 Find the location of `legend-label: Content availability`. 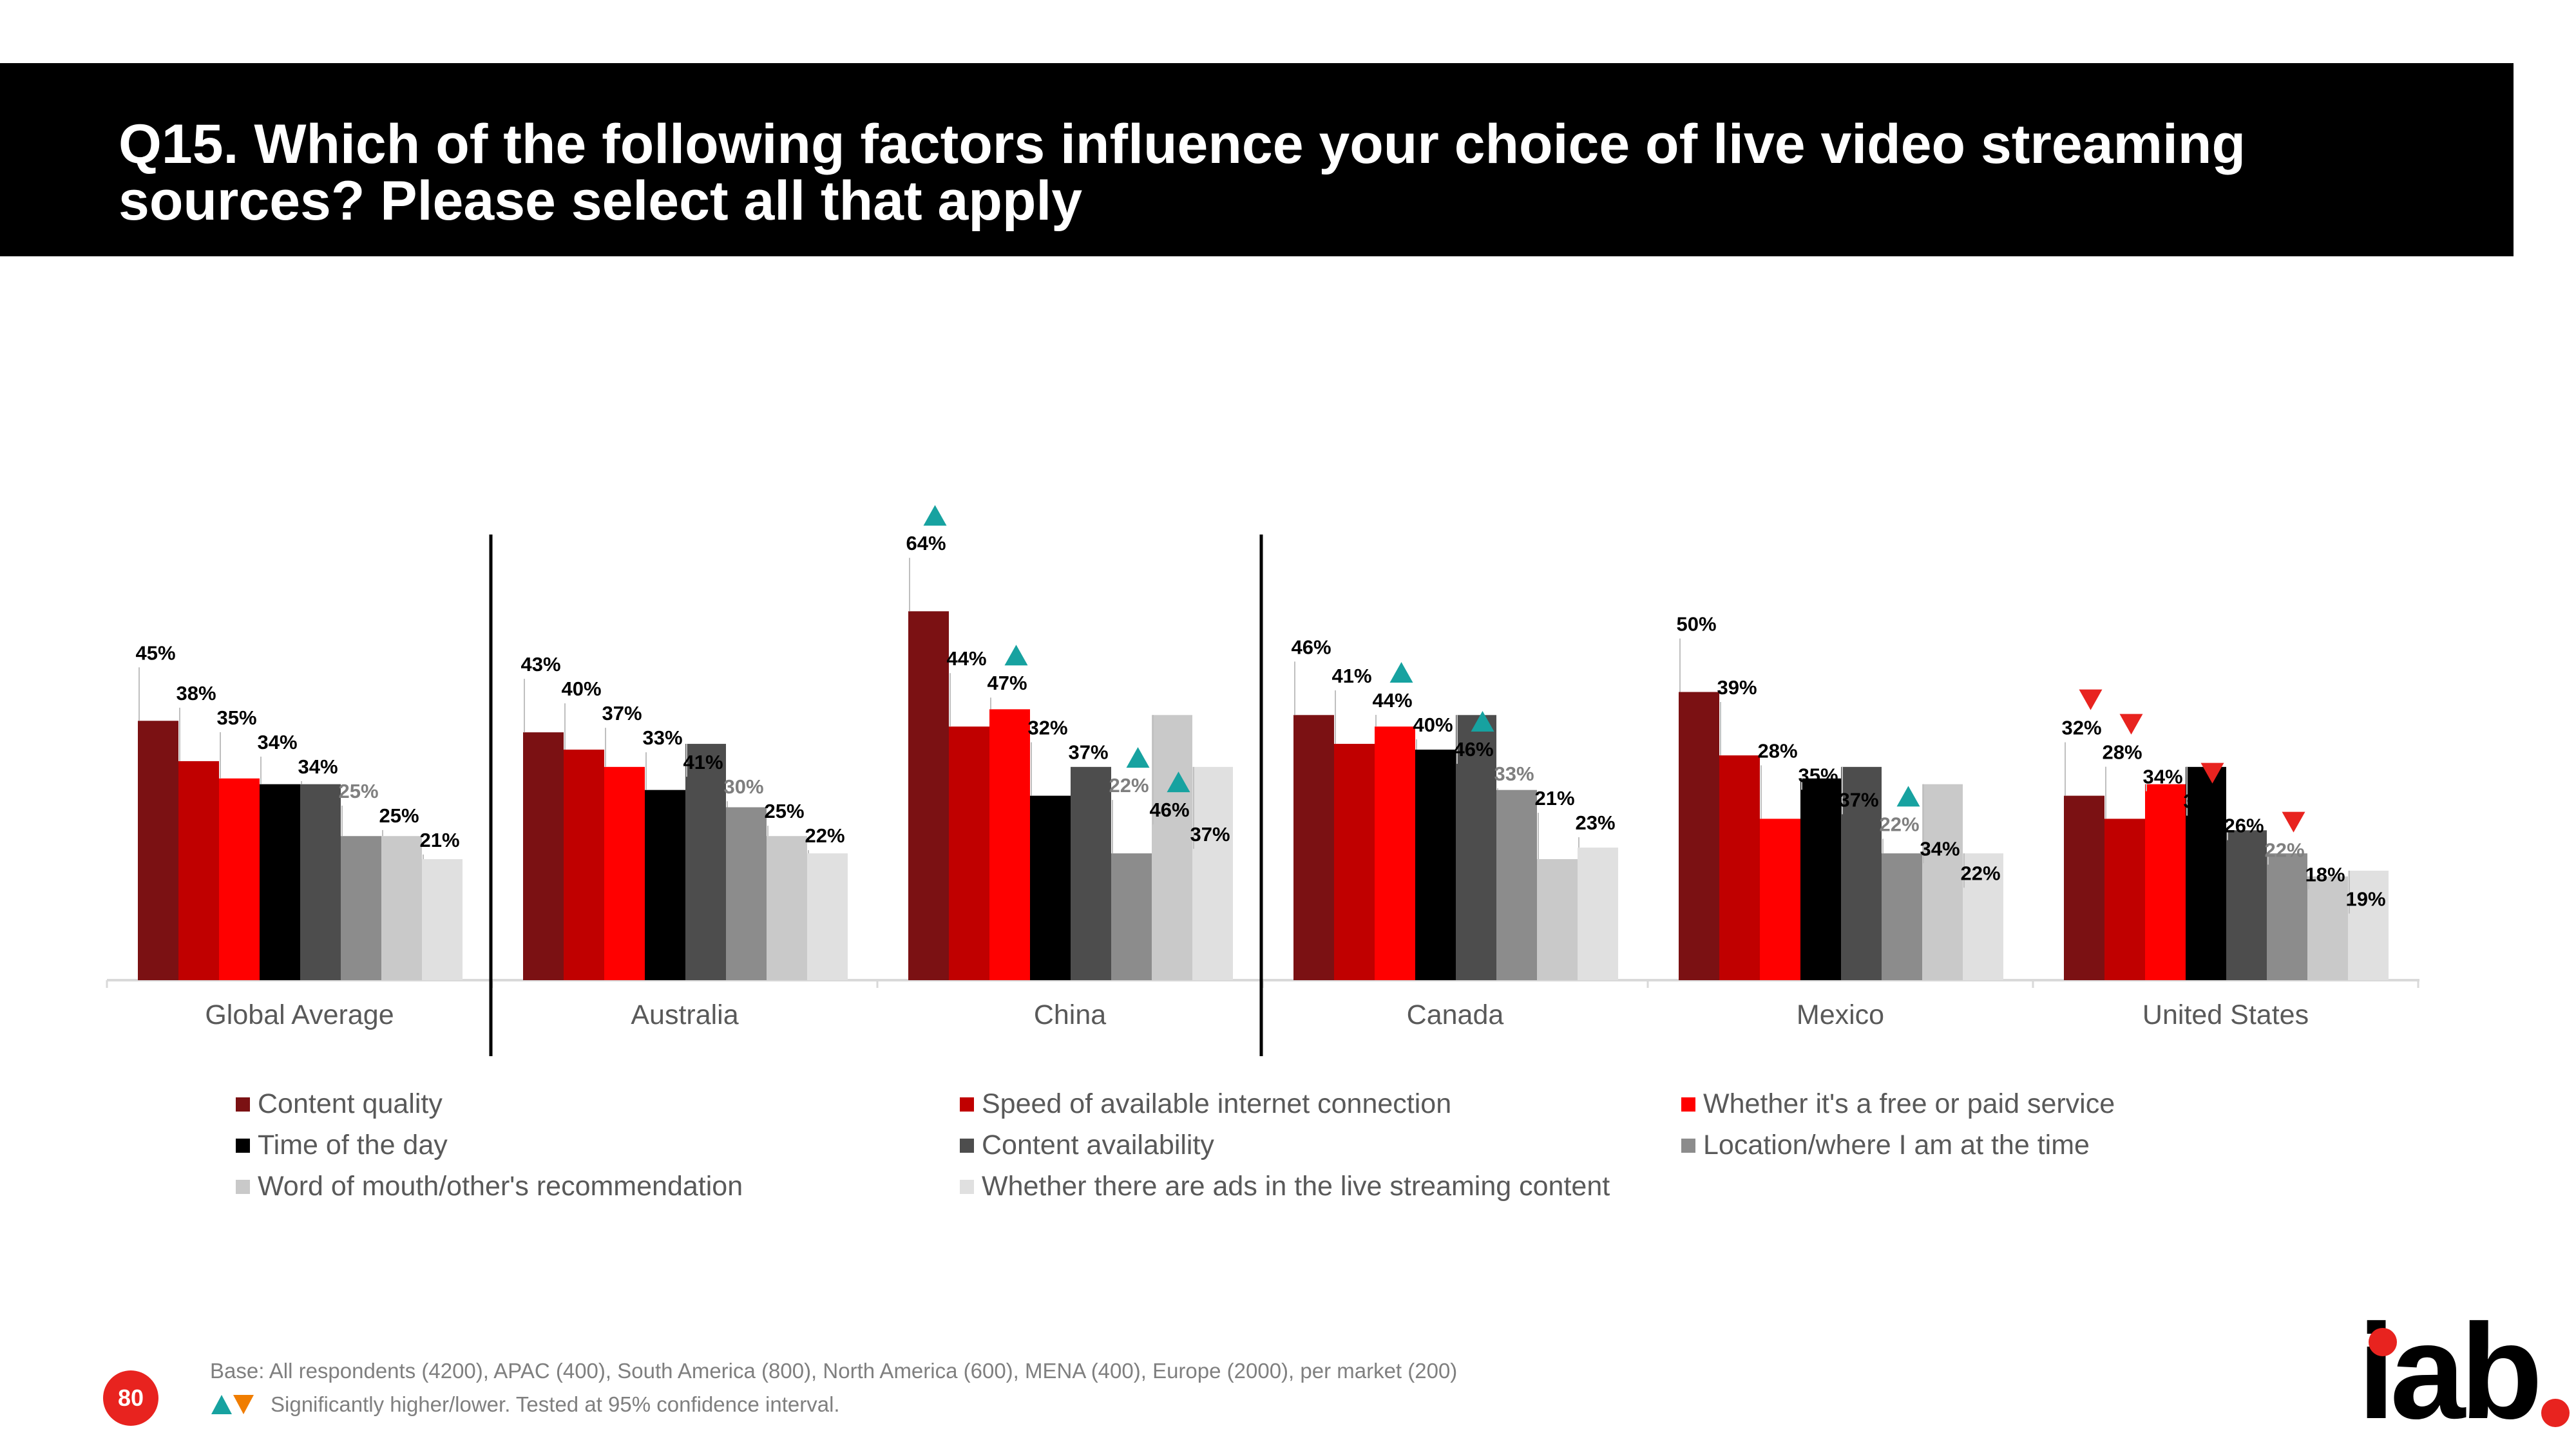

legend-label: Content availability is located at coordinates (1098, 1145).